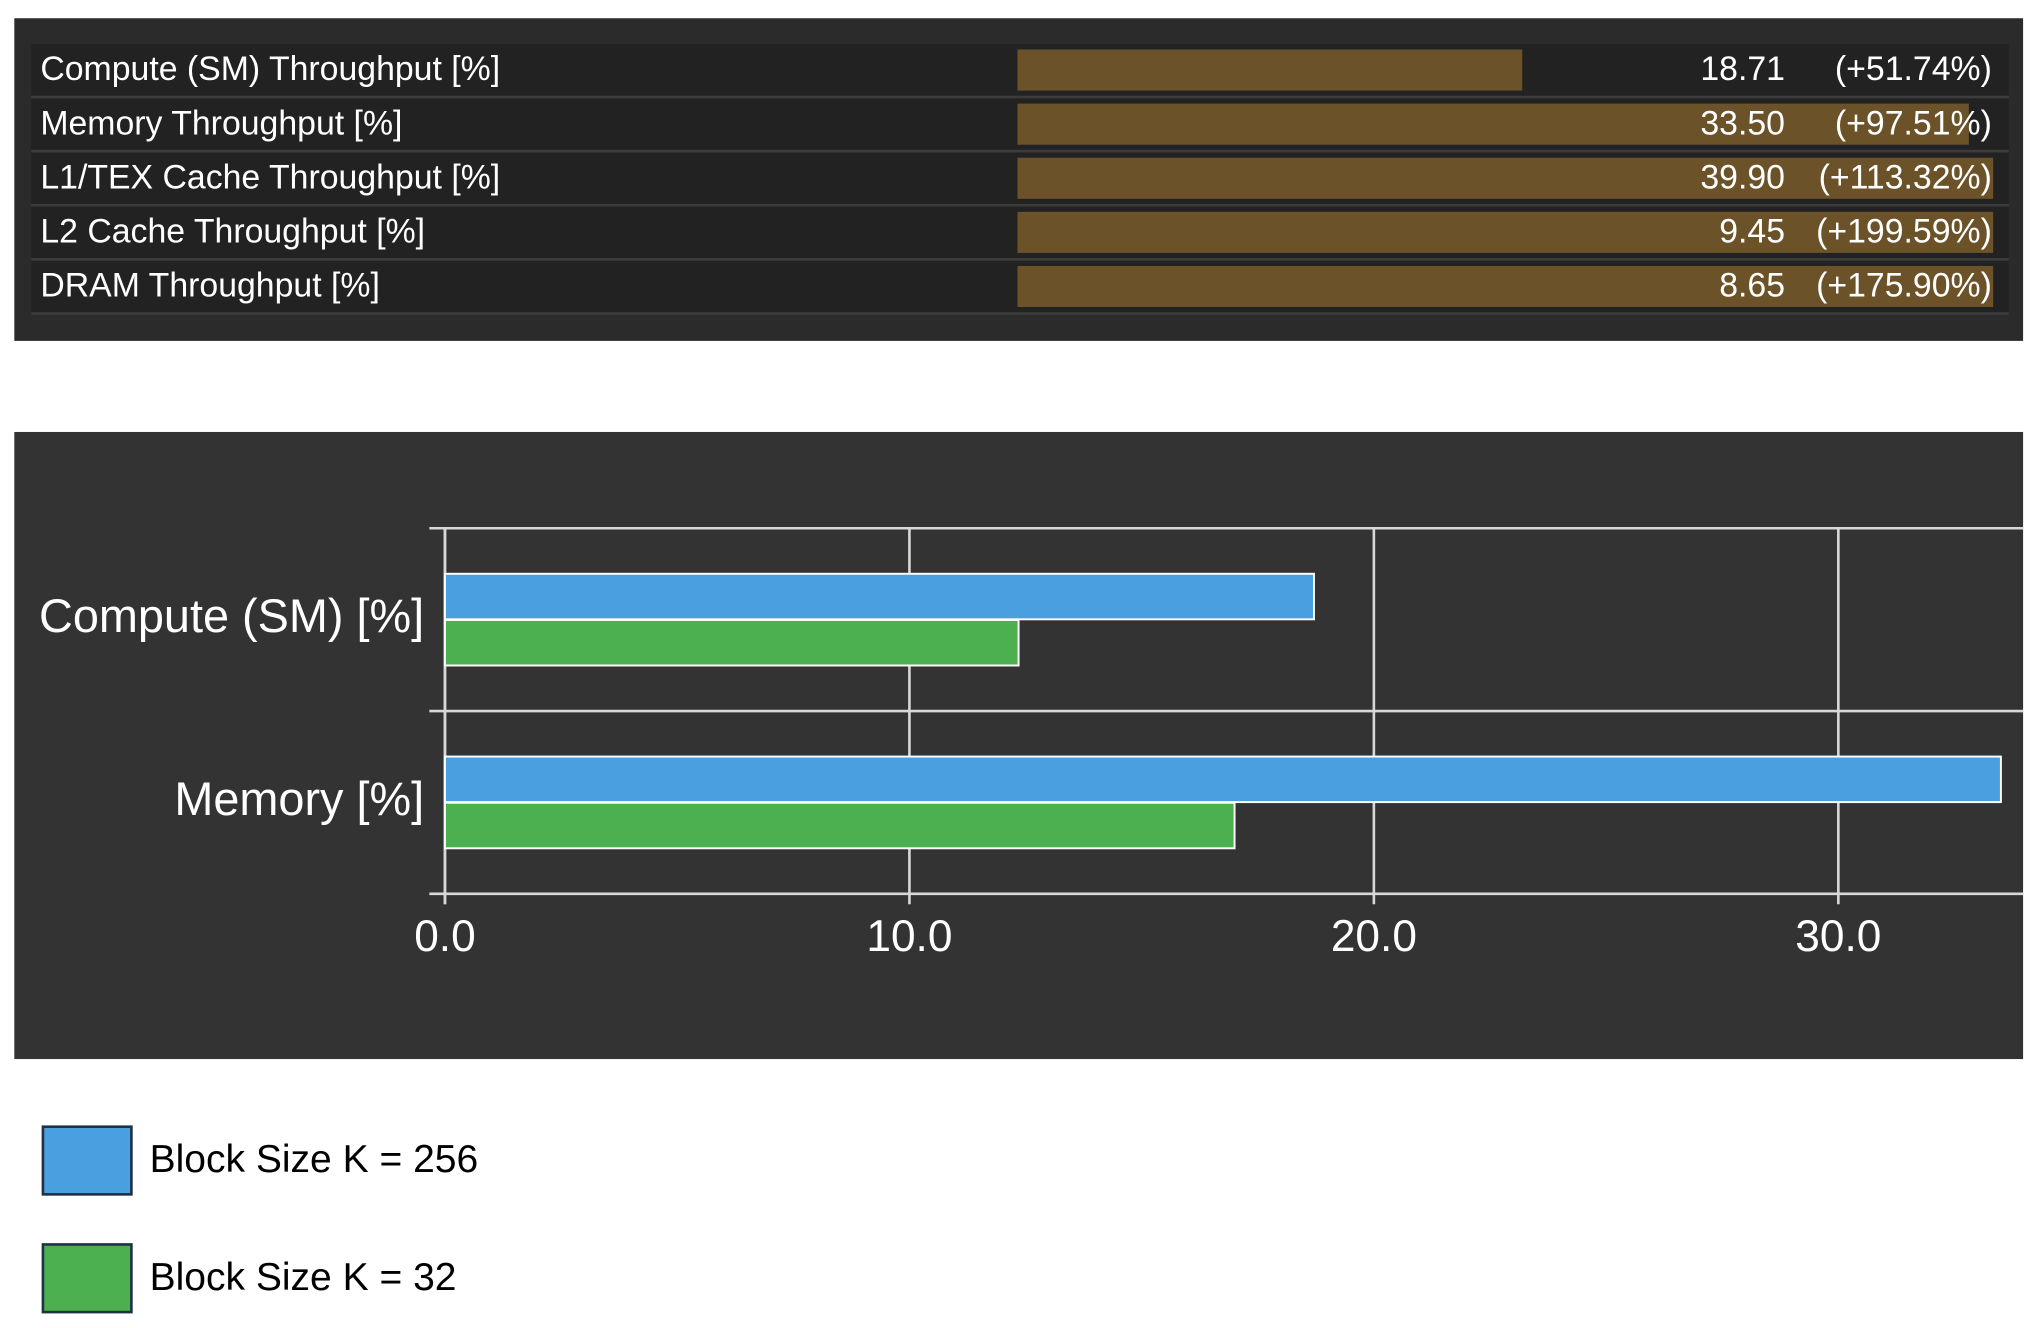  What do you see at coordinates (1742, 123) in the screenshot?
I see `metric-value: 33.50` at bounding box center [1742, 123].